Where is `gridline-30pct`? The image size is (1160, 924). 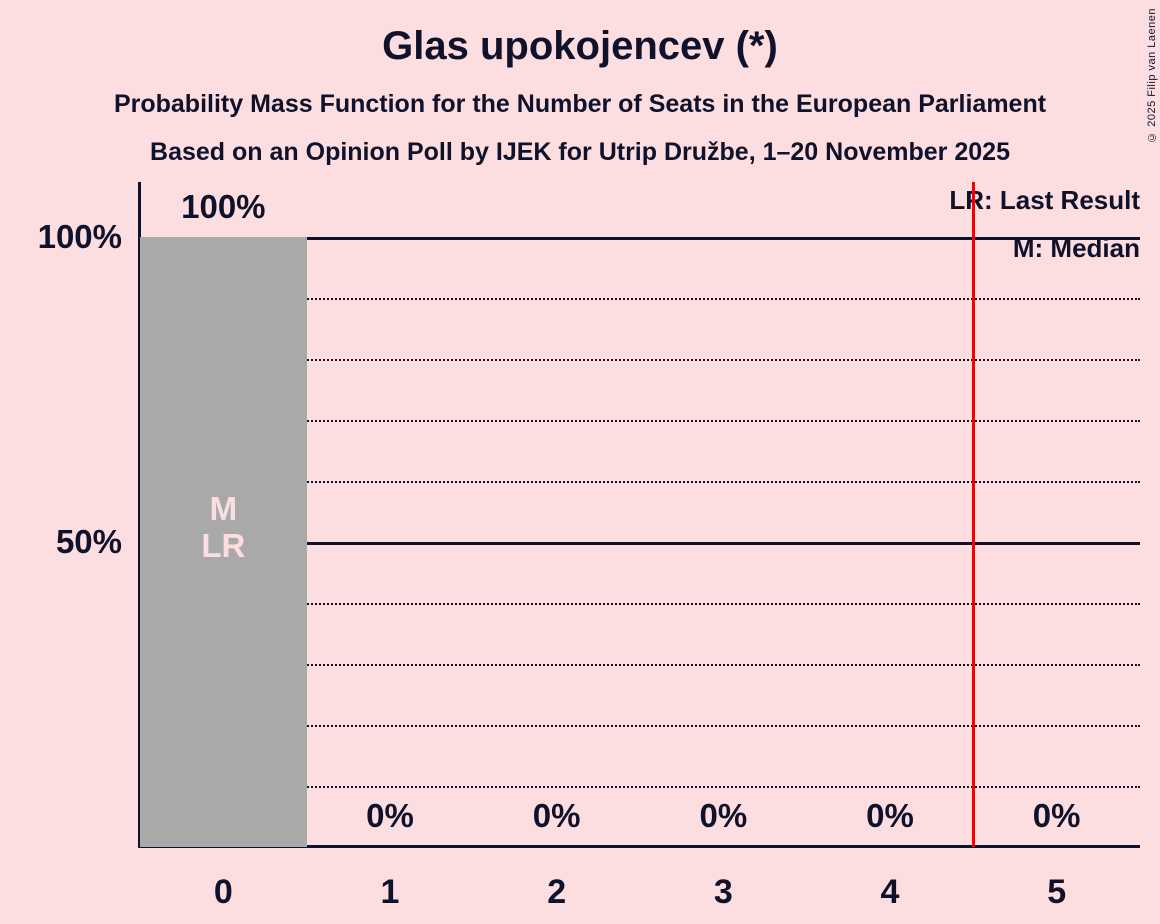
gridline-30pct is located at coordinates (640, 665).